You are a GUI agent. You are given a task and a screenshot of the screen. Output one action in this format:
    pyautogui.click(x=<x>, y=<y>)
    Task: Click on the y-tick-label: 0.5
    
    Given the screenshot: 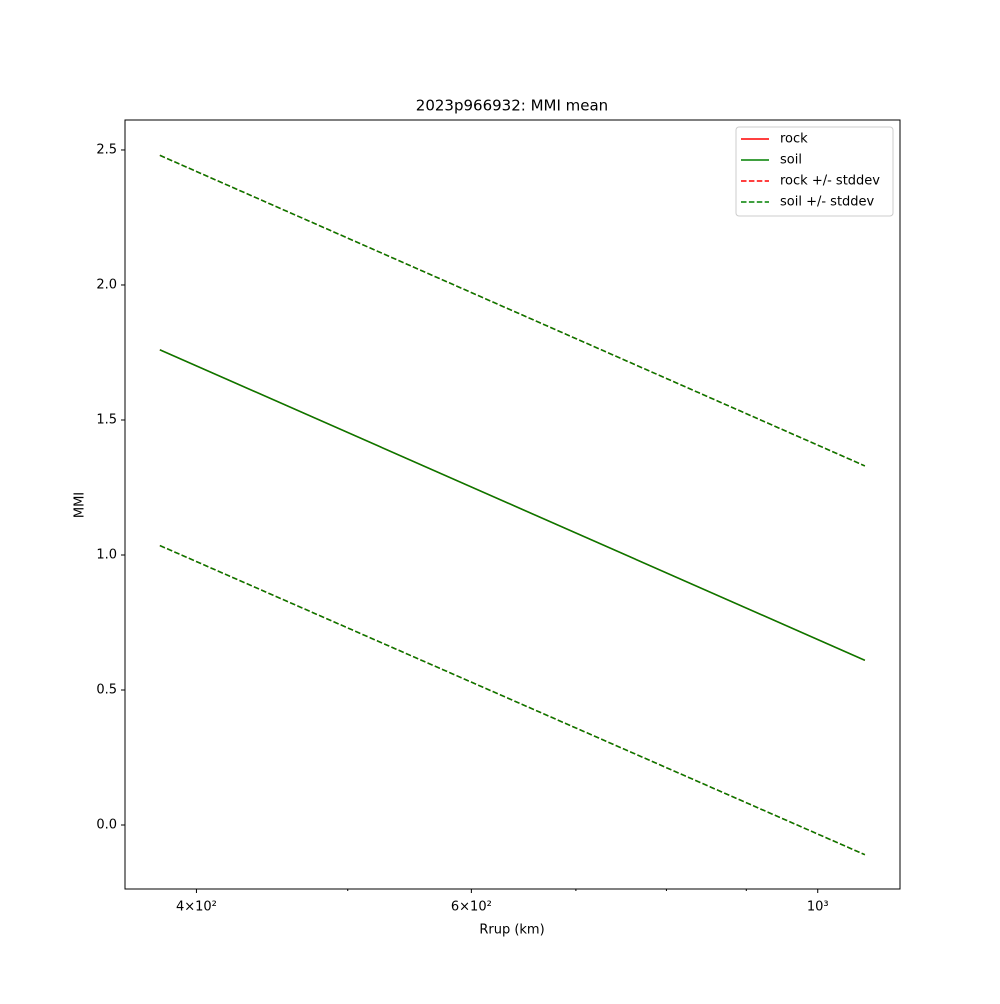 What is the action you would take?
    pyautogui.click(x=106, y=689)
    